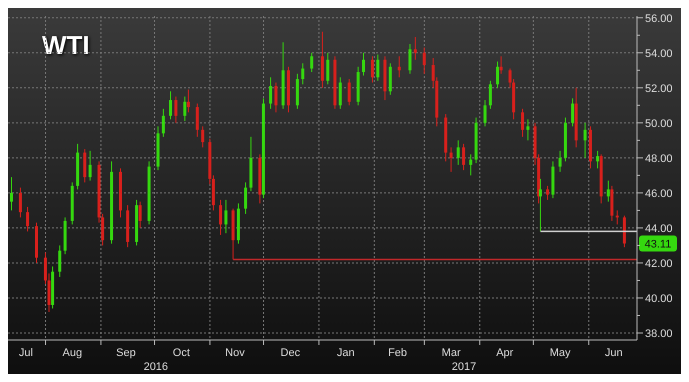 Image resolution: width=689 pixels, height=382 pixels. What do you see at coordinates (345, 353) in the screenshot?
I see `x-tick-label: Jan` at bounding box center [345, 353].